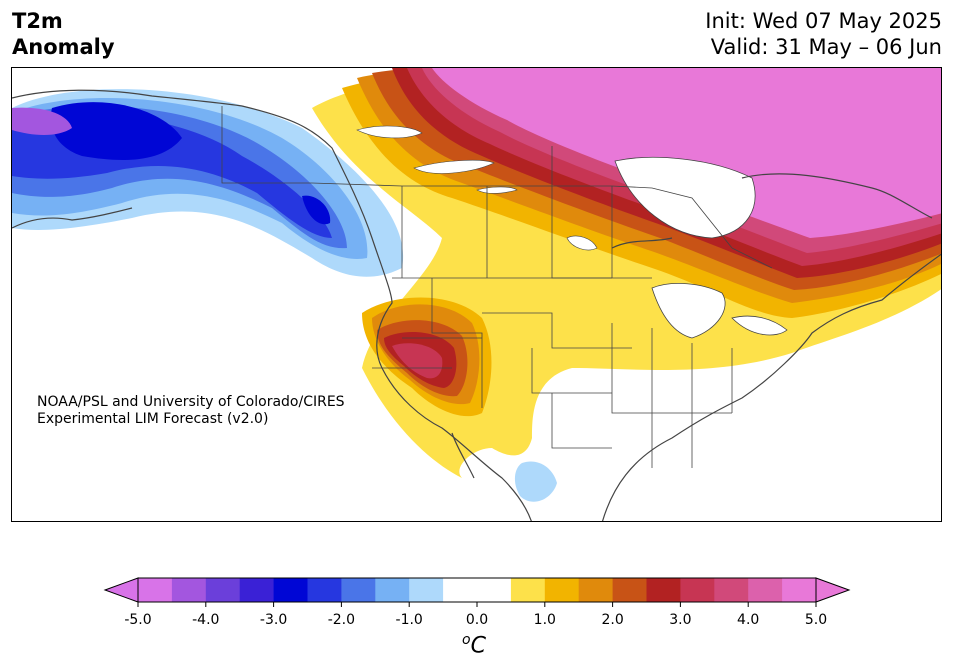 Image resolution: width=954 pixels, height=671 pixels. Describe the element at coordinates (409, 620) in the screenshot. I see `colorbar-tick-label: -1.0` at that location.